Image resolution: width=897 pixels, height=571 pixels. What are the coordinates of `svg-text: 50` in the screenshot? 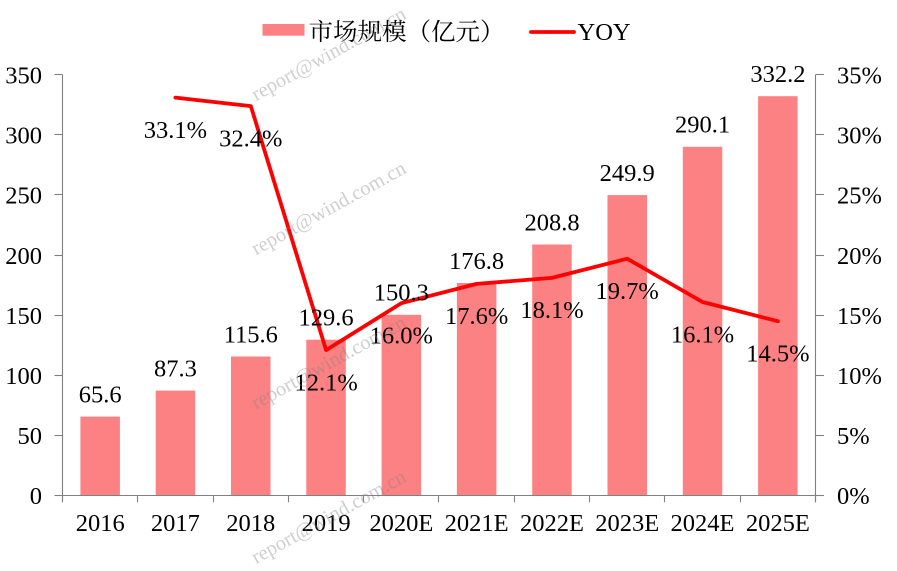 It's located at (30, 436).